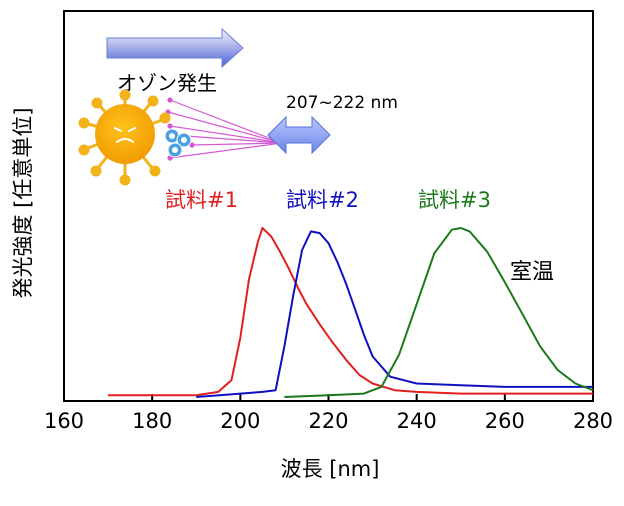 This screenshot has width=624, height=506. What do you see at coordinates (532, 272) in the screenshot?
I see `condition-label: 室温` at bounding box center [532, 272].